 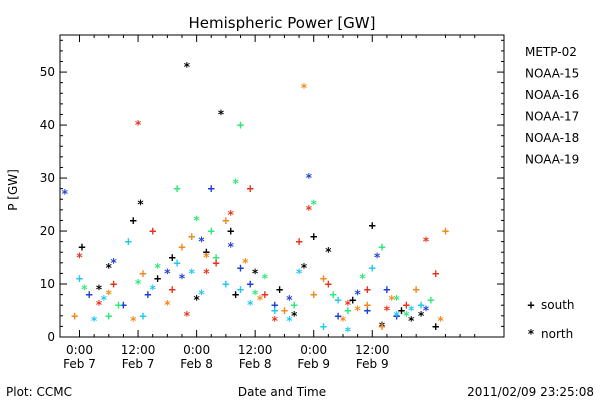 What do you see at coordinates (47, 231) in the screenshot?
I see `y-tick-label: 20` at bounding box center [47, 231].